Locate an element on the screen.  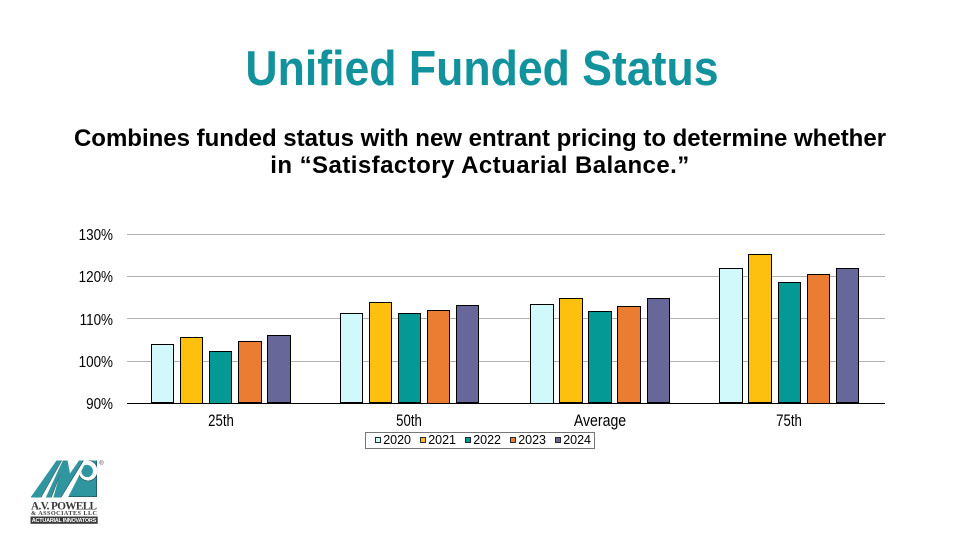
svg-text: ACTUARIAL INNOVATORS is located at coordinates (64, 521).